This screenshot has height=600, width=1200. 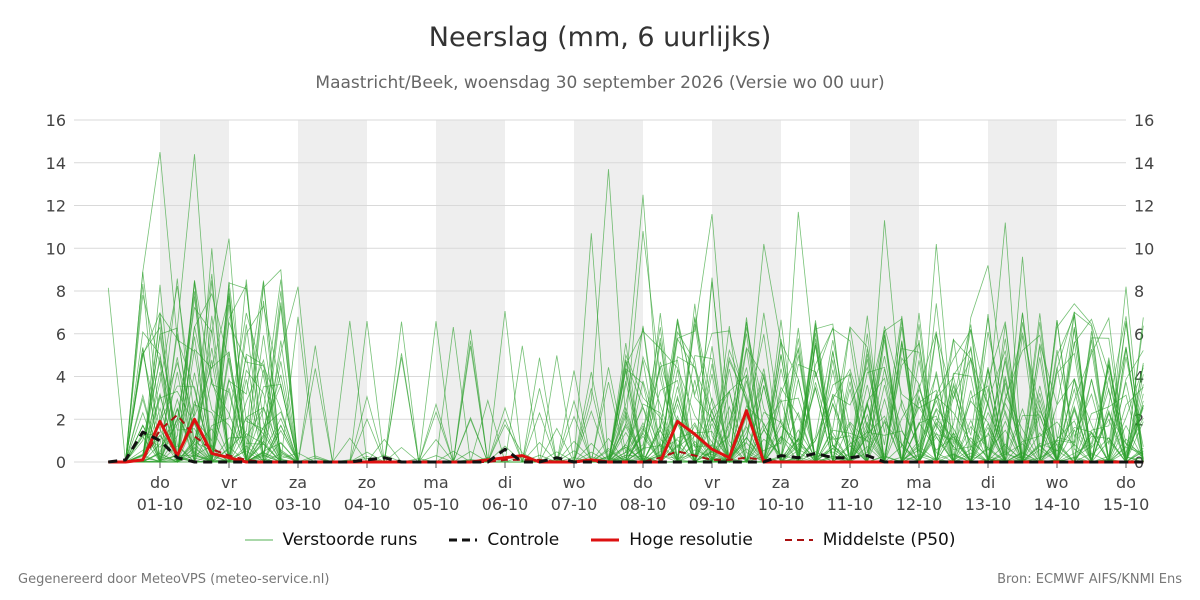 I want to click on x-tick-date-label: 11-10, so click(x=850, y=504).